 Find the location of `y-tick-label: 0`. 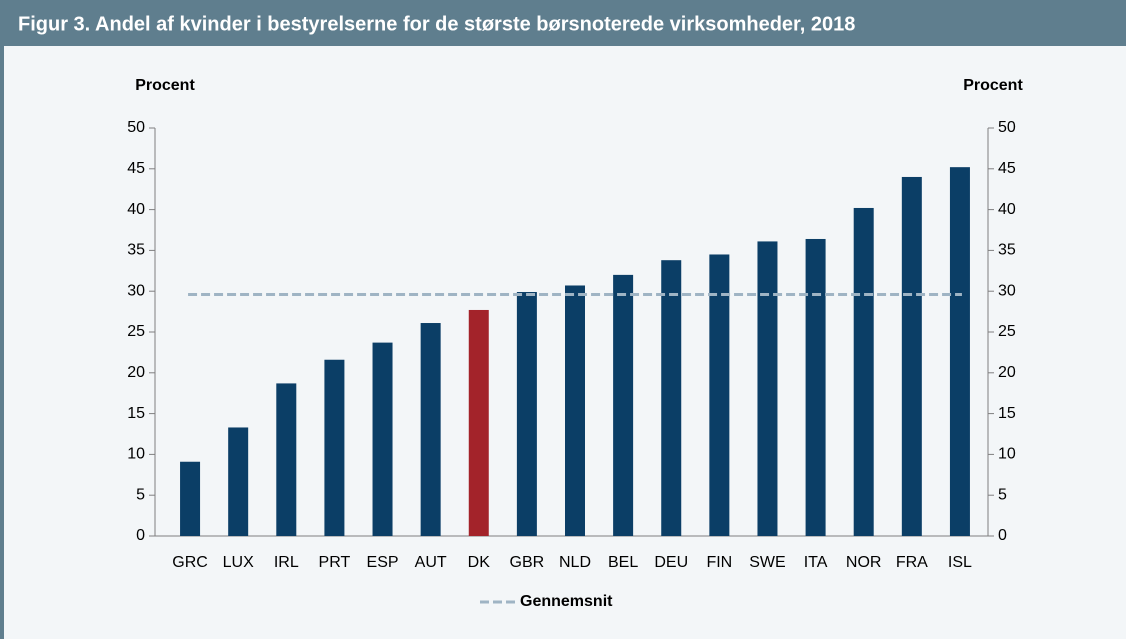

y-tick-label: 0 is located at coordinates (140, 535).